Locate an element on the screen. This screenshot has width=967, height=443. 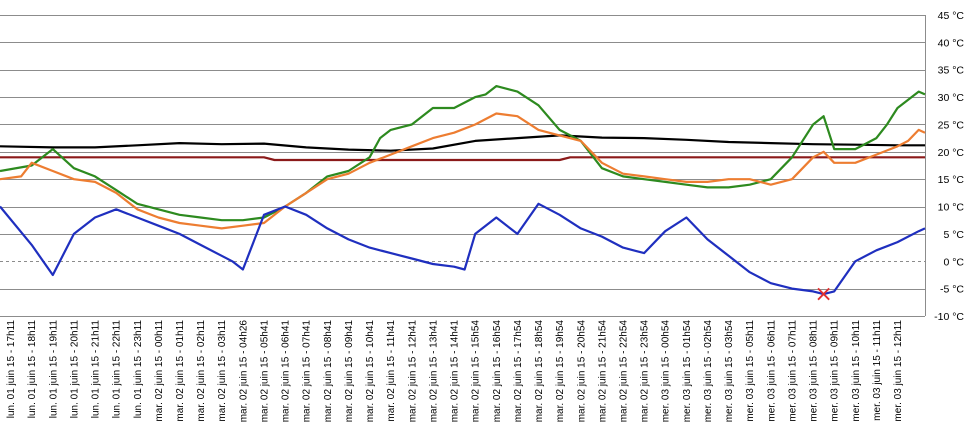
x-tick-label: mar. 02 juin 15 - 02h11 is located at coordinates (201, 371).